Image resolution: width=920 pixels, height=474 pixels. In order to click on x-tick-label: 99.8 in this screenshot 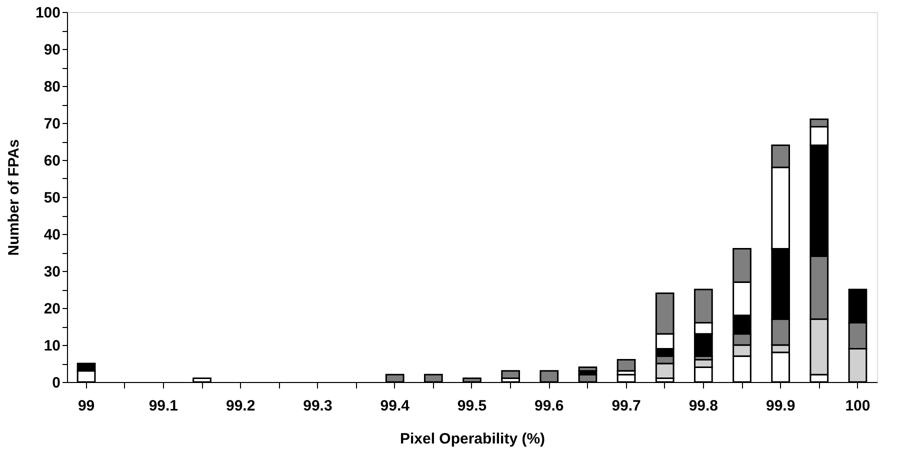, I will do `click(703, 406)`.